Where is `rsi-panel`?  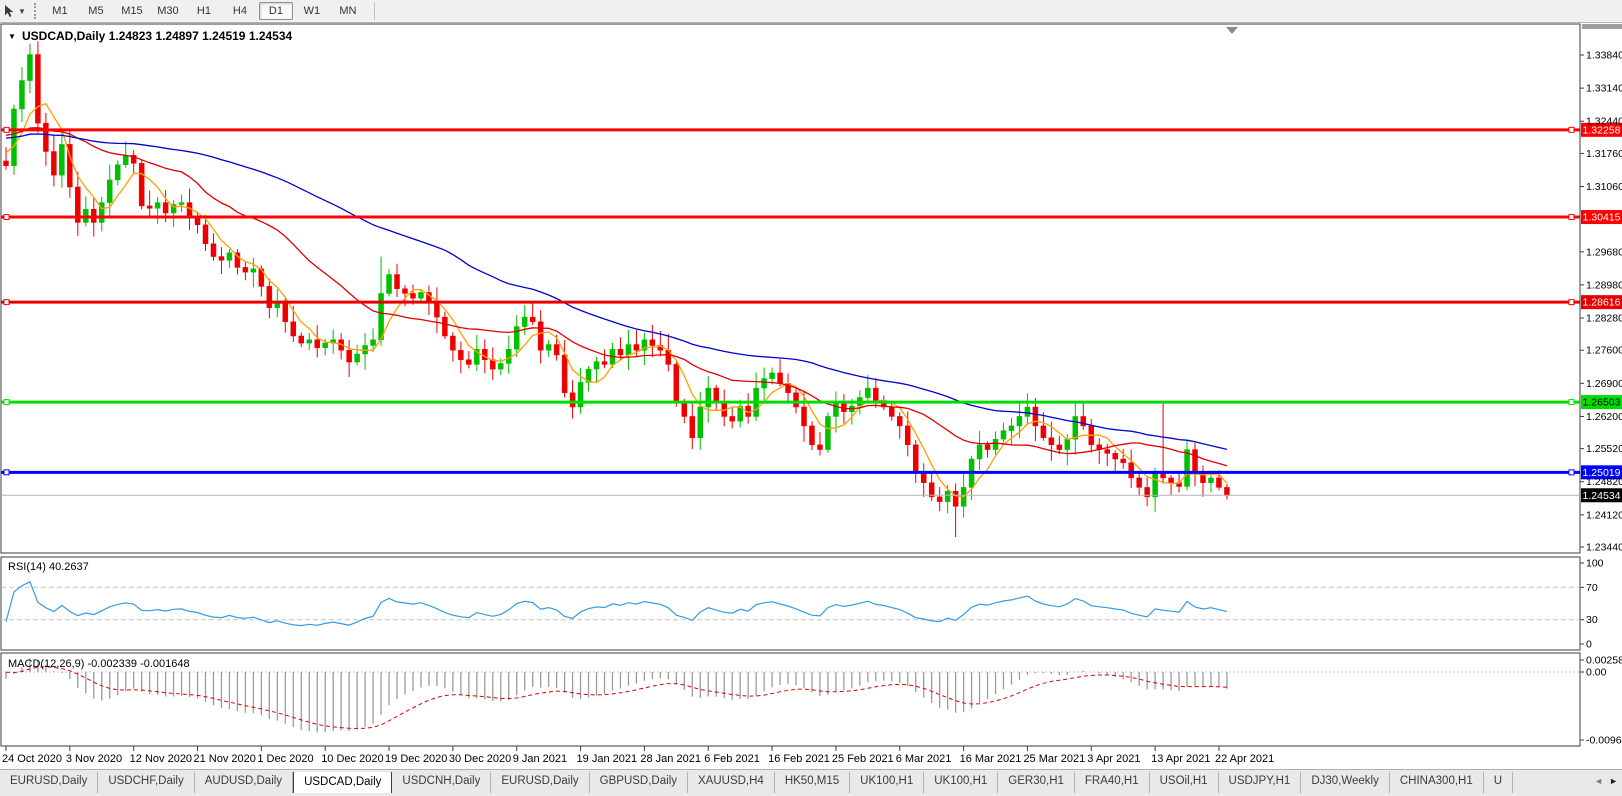 rsi-panel is located at coordinates (790, 603).